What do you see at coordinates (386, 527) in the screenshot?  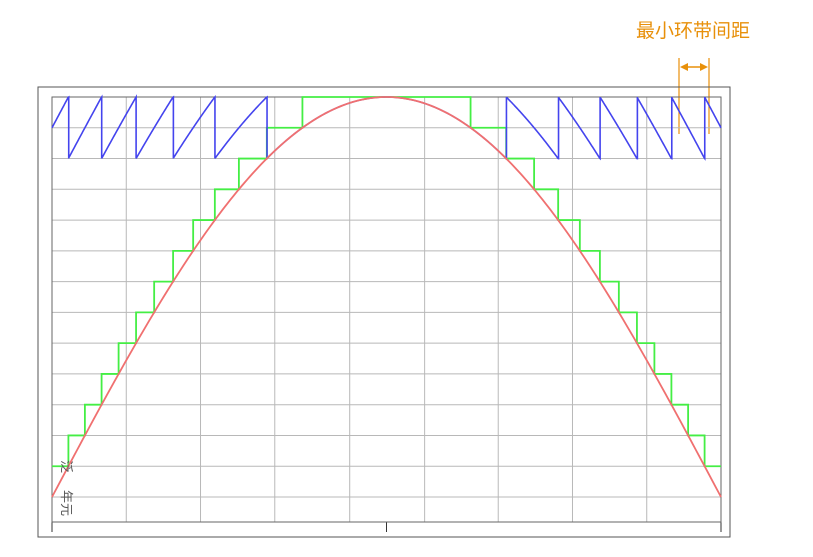 I see `axis-ticks` at bounding box center [386, 527].